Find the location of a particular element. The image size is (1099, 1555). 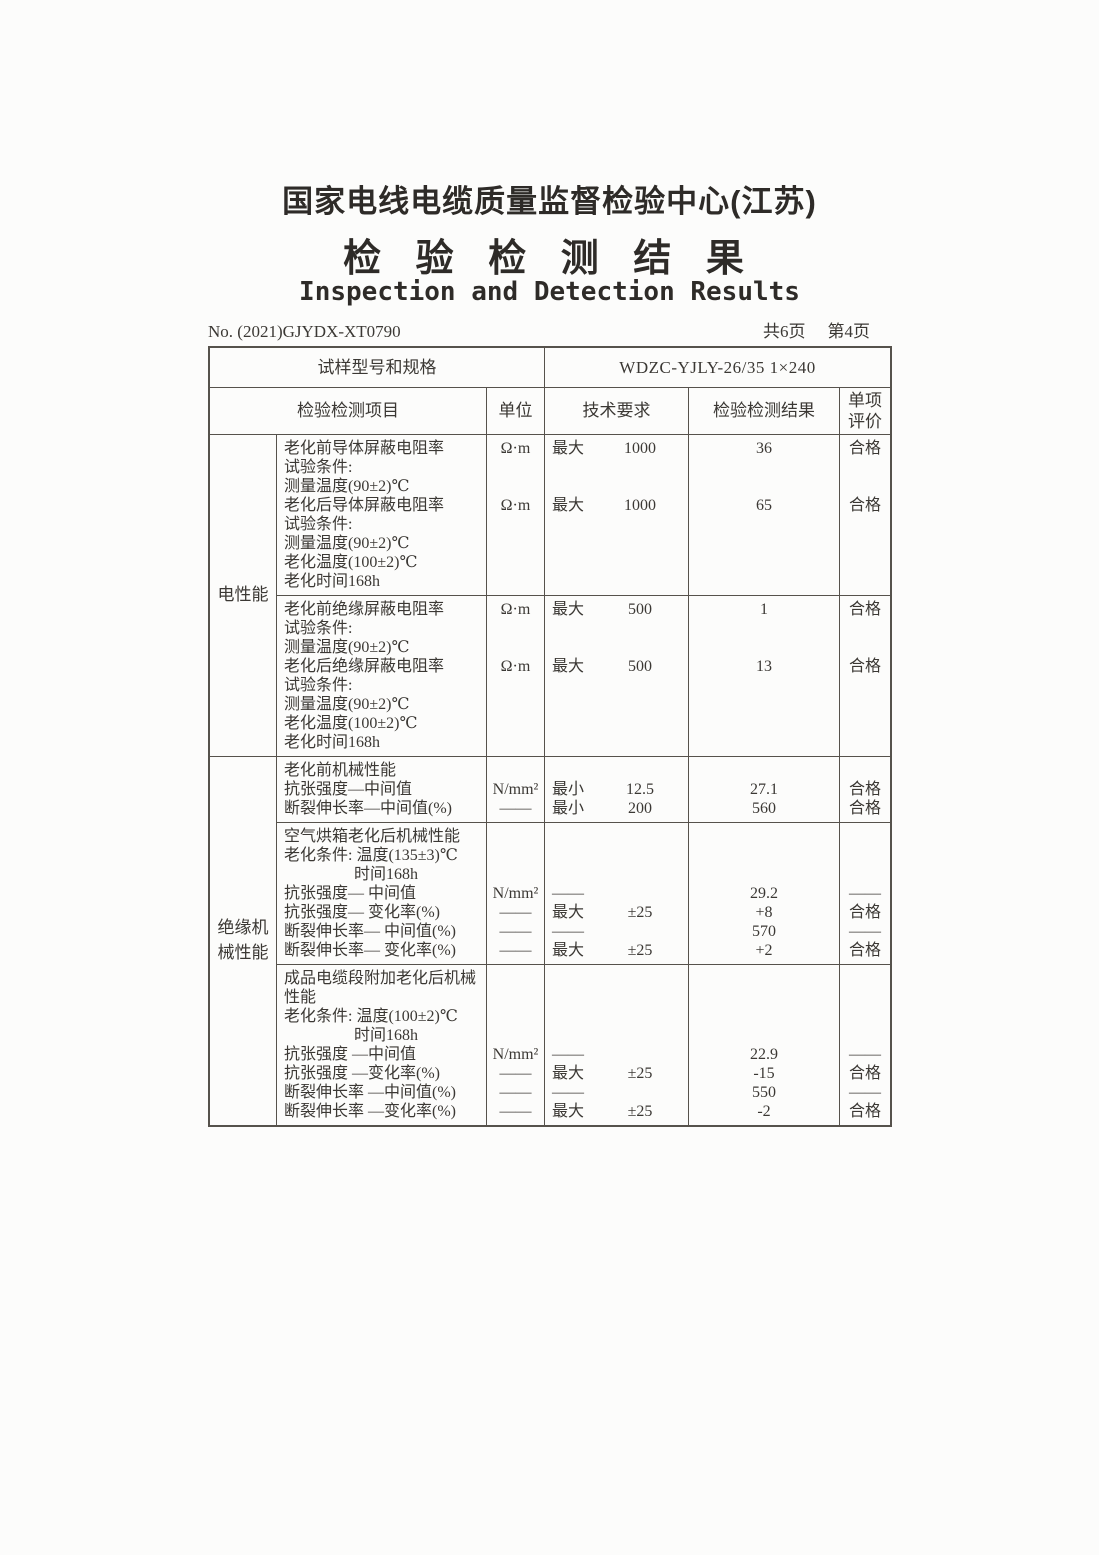

result-value: -15 is located at coordinates (764, 1073).